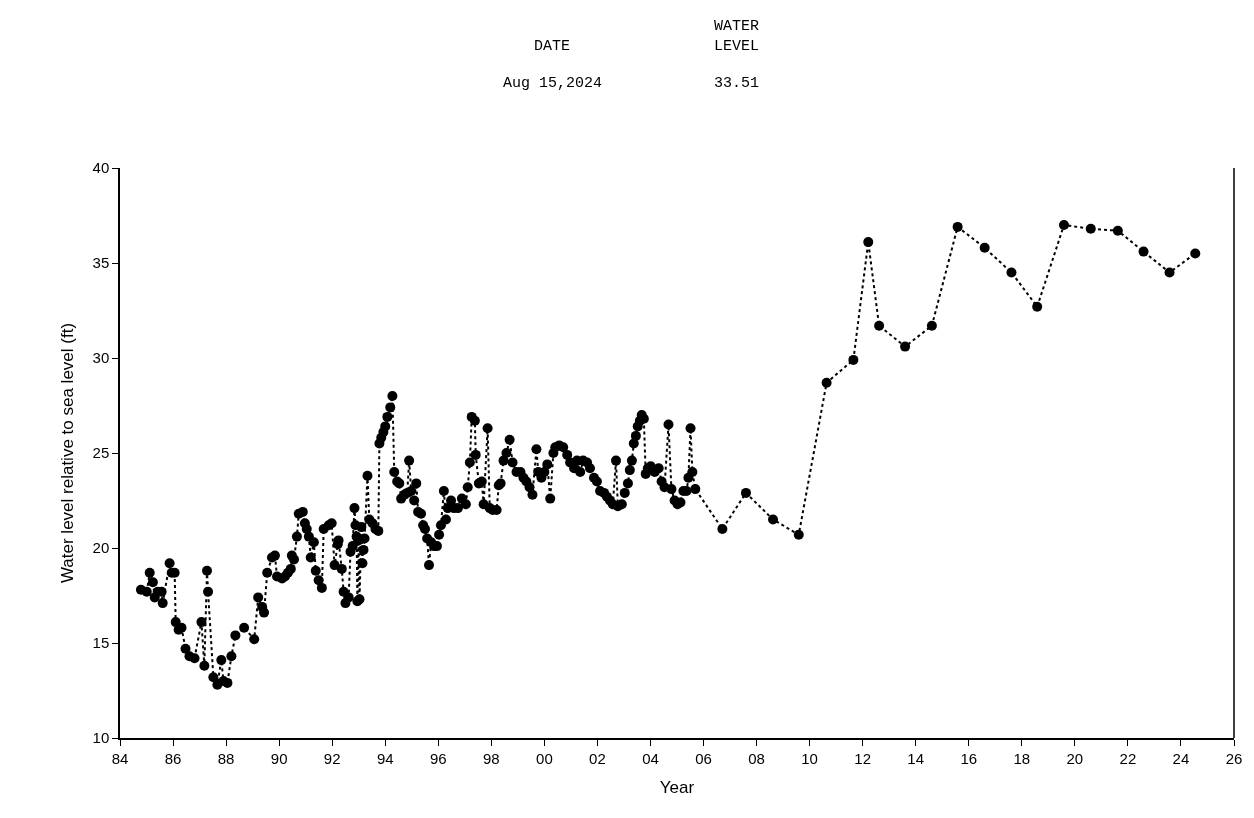  I want to click on y-tick-label: 30, so click(101, 358).